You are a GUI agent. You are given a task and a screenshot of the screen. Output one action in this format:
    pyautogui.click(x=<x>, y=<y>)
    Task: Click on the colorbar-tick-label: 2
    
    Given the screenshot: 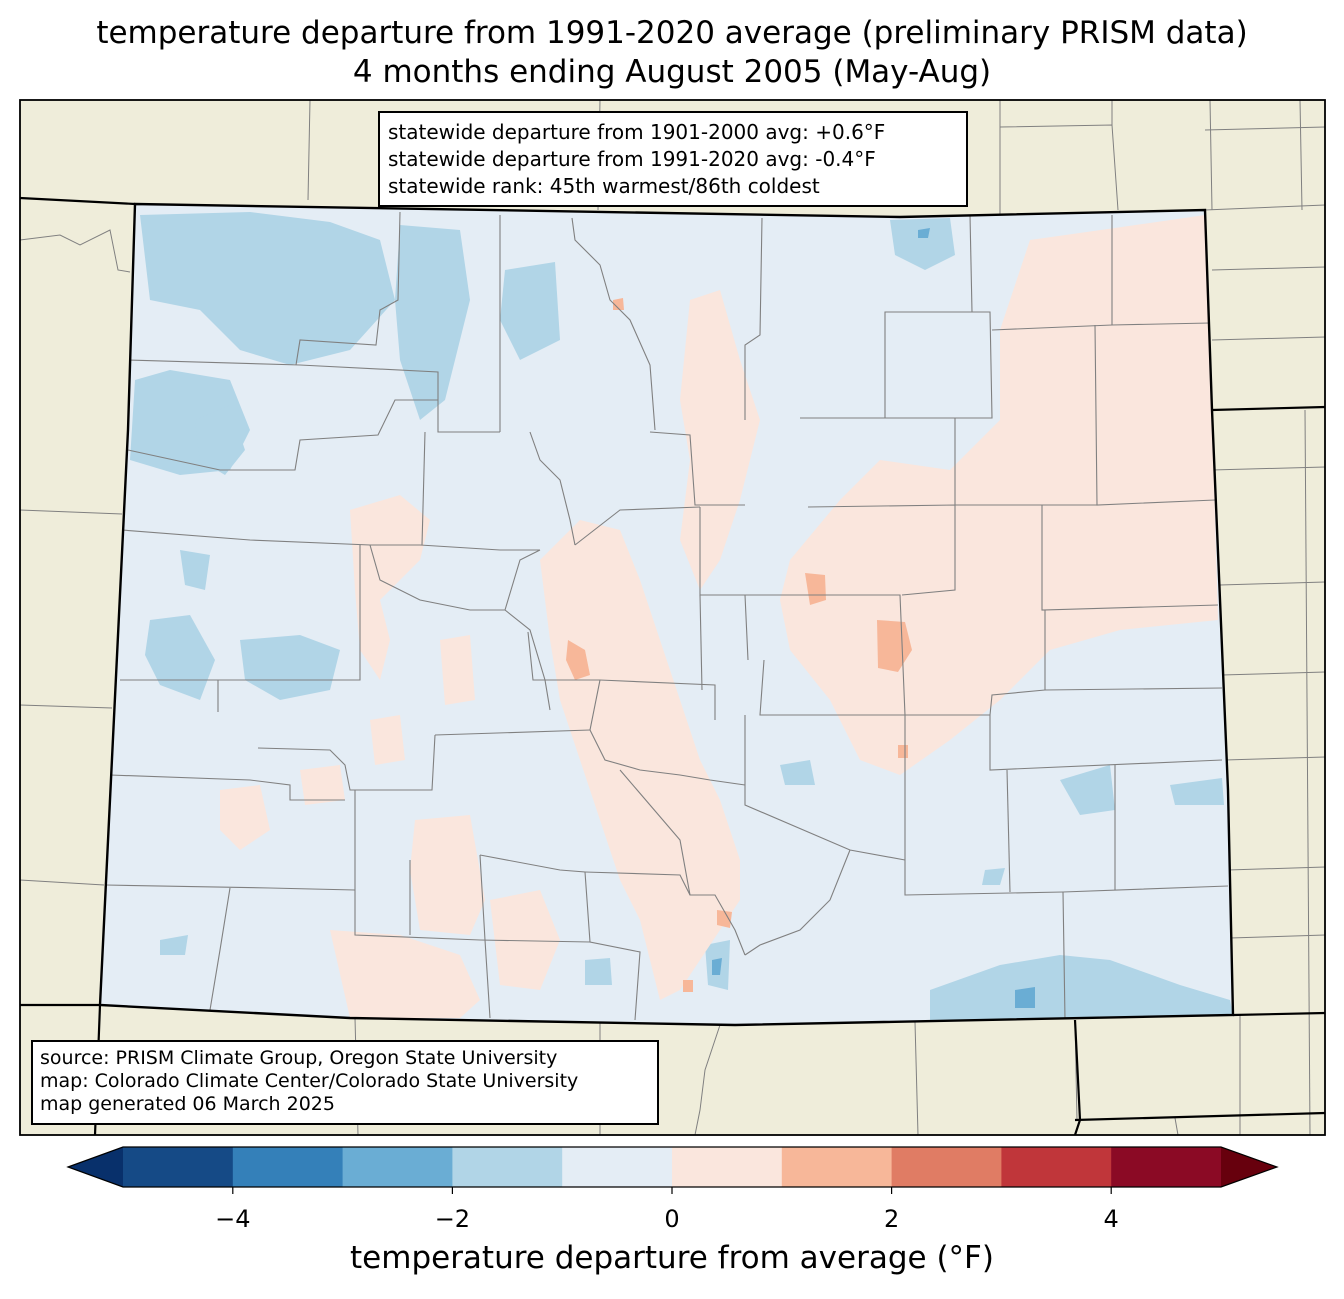 What is the action you would take?
    pyautogui.click(x=891, y=1219)
    